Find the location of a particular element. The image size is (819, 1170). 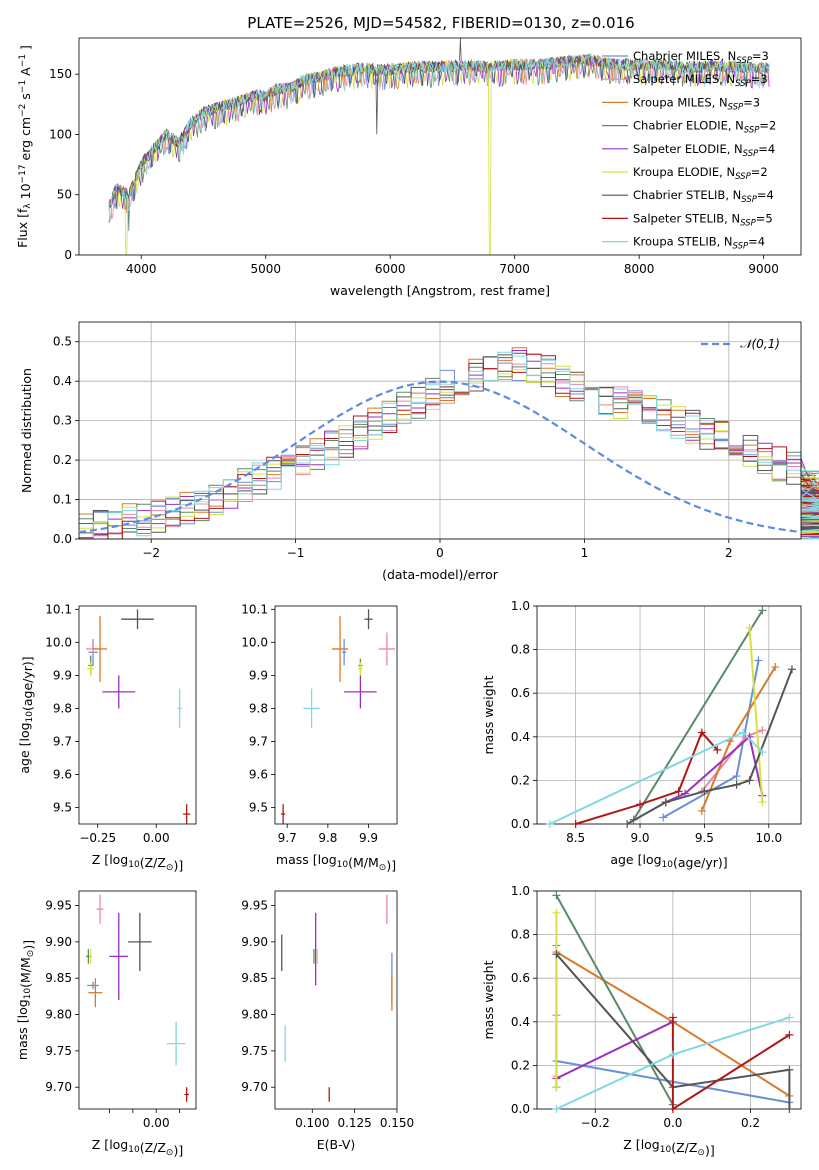

x-tick-label: −2 is located at coordinates (151, 553).